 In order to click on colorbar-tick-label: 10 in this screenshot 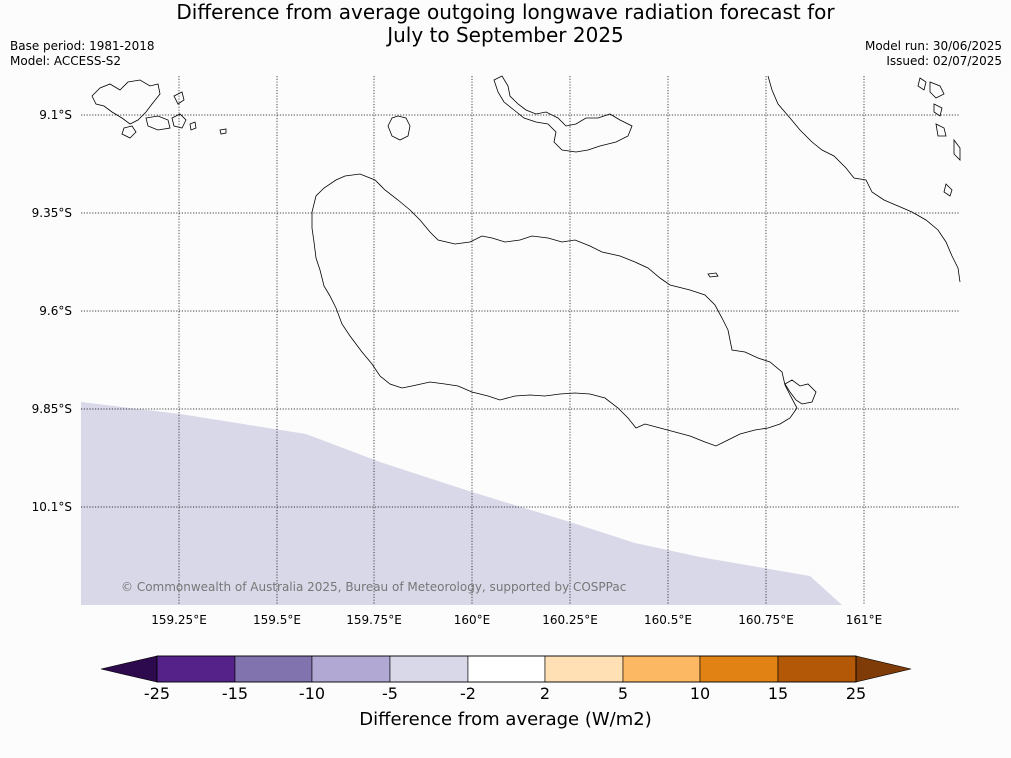, I will do `click(700, 693)`.